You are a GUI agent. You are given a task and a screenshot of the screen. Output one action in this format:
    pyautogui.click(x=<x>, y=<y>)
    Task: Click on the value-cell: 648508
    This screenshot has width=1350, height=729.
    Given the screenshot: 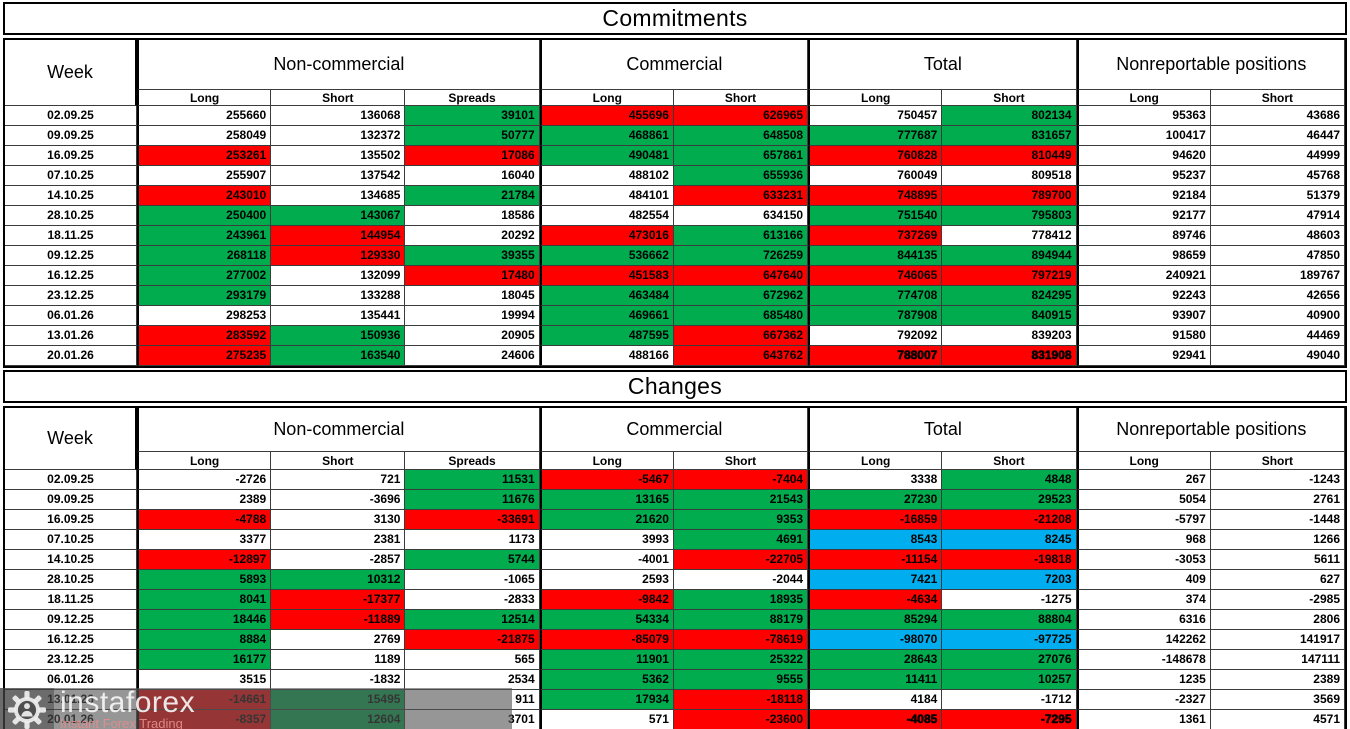 What is the action you would take?
    pyautogui.click(x=741, y=136)
    